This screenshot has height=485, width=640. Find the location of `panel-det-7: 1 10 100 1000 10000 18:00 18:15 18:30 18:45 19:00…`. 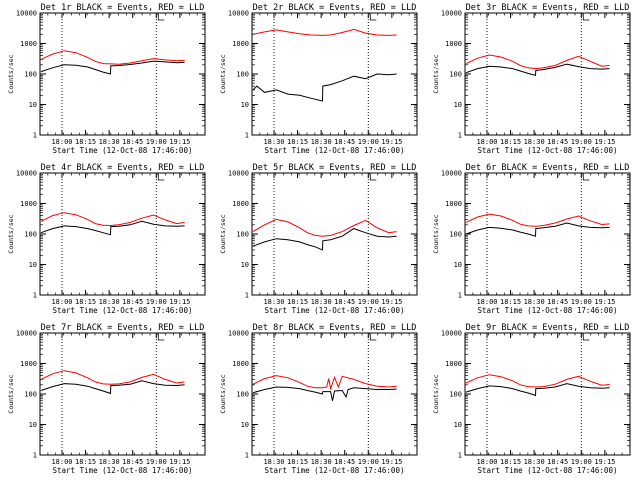

panel-det-7: 1 10 100 1000 10000 18:00 18:15 18:30 18:45 19:00… is located at coordinates (106, 399).